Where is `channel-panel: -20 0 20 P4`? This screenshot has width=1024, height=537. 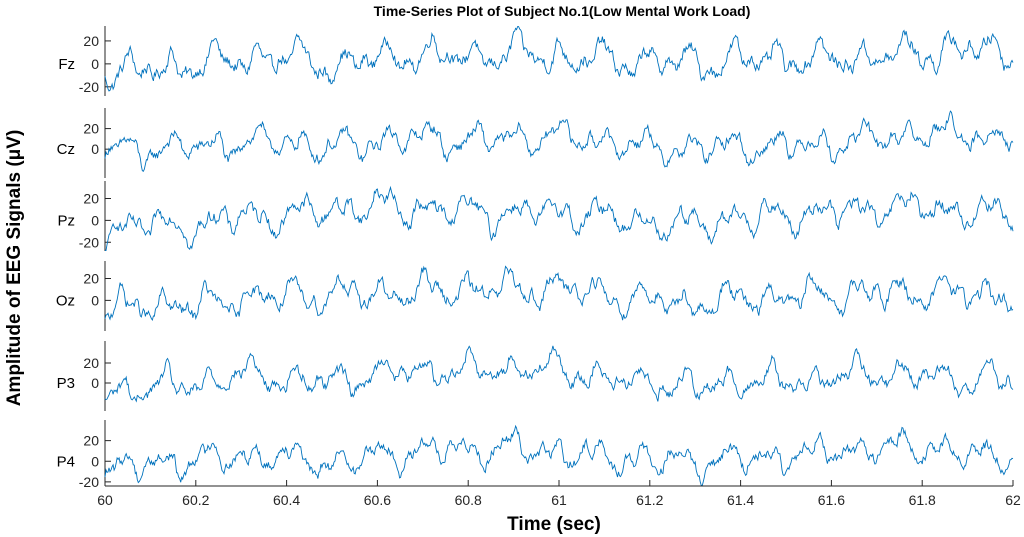 channel-panel: -20 0 20 P4 is located at coordinates (535, 455).